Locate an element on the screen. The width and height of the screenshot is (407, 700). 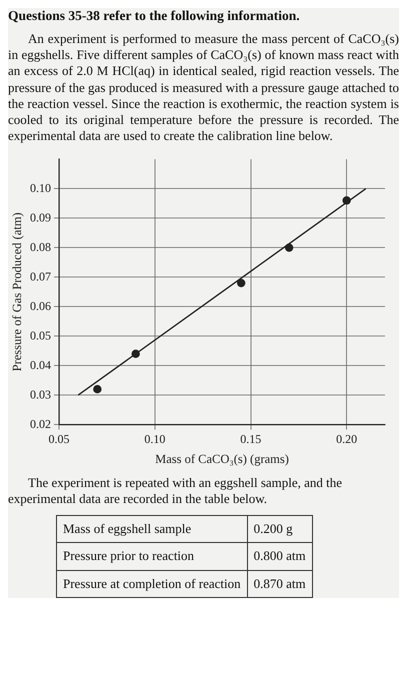
x-tick-label: 0.10 is located at coordinates (155, 439).